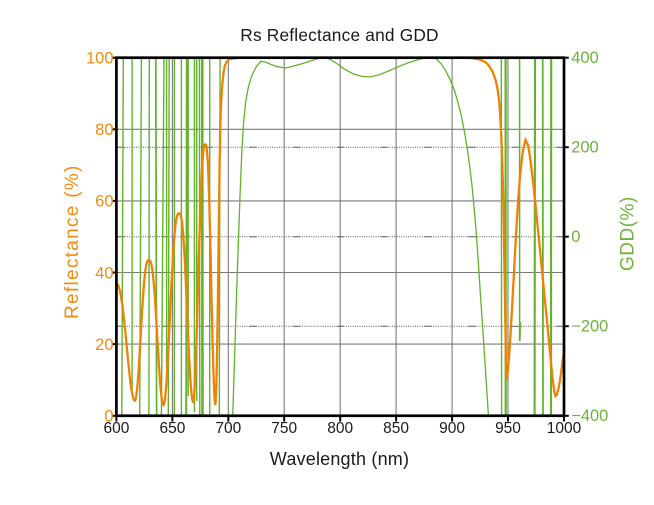 The image size is (654, 505). Describe the element at coordinates (104, 202) in the screenshot. I see `svg-text: 60` at that location.